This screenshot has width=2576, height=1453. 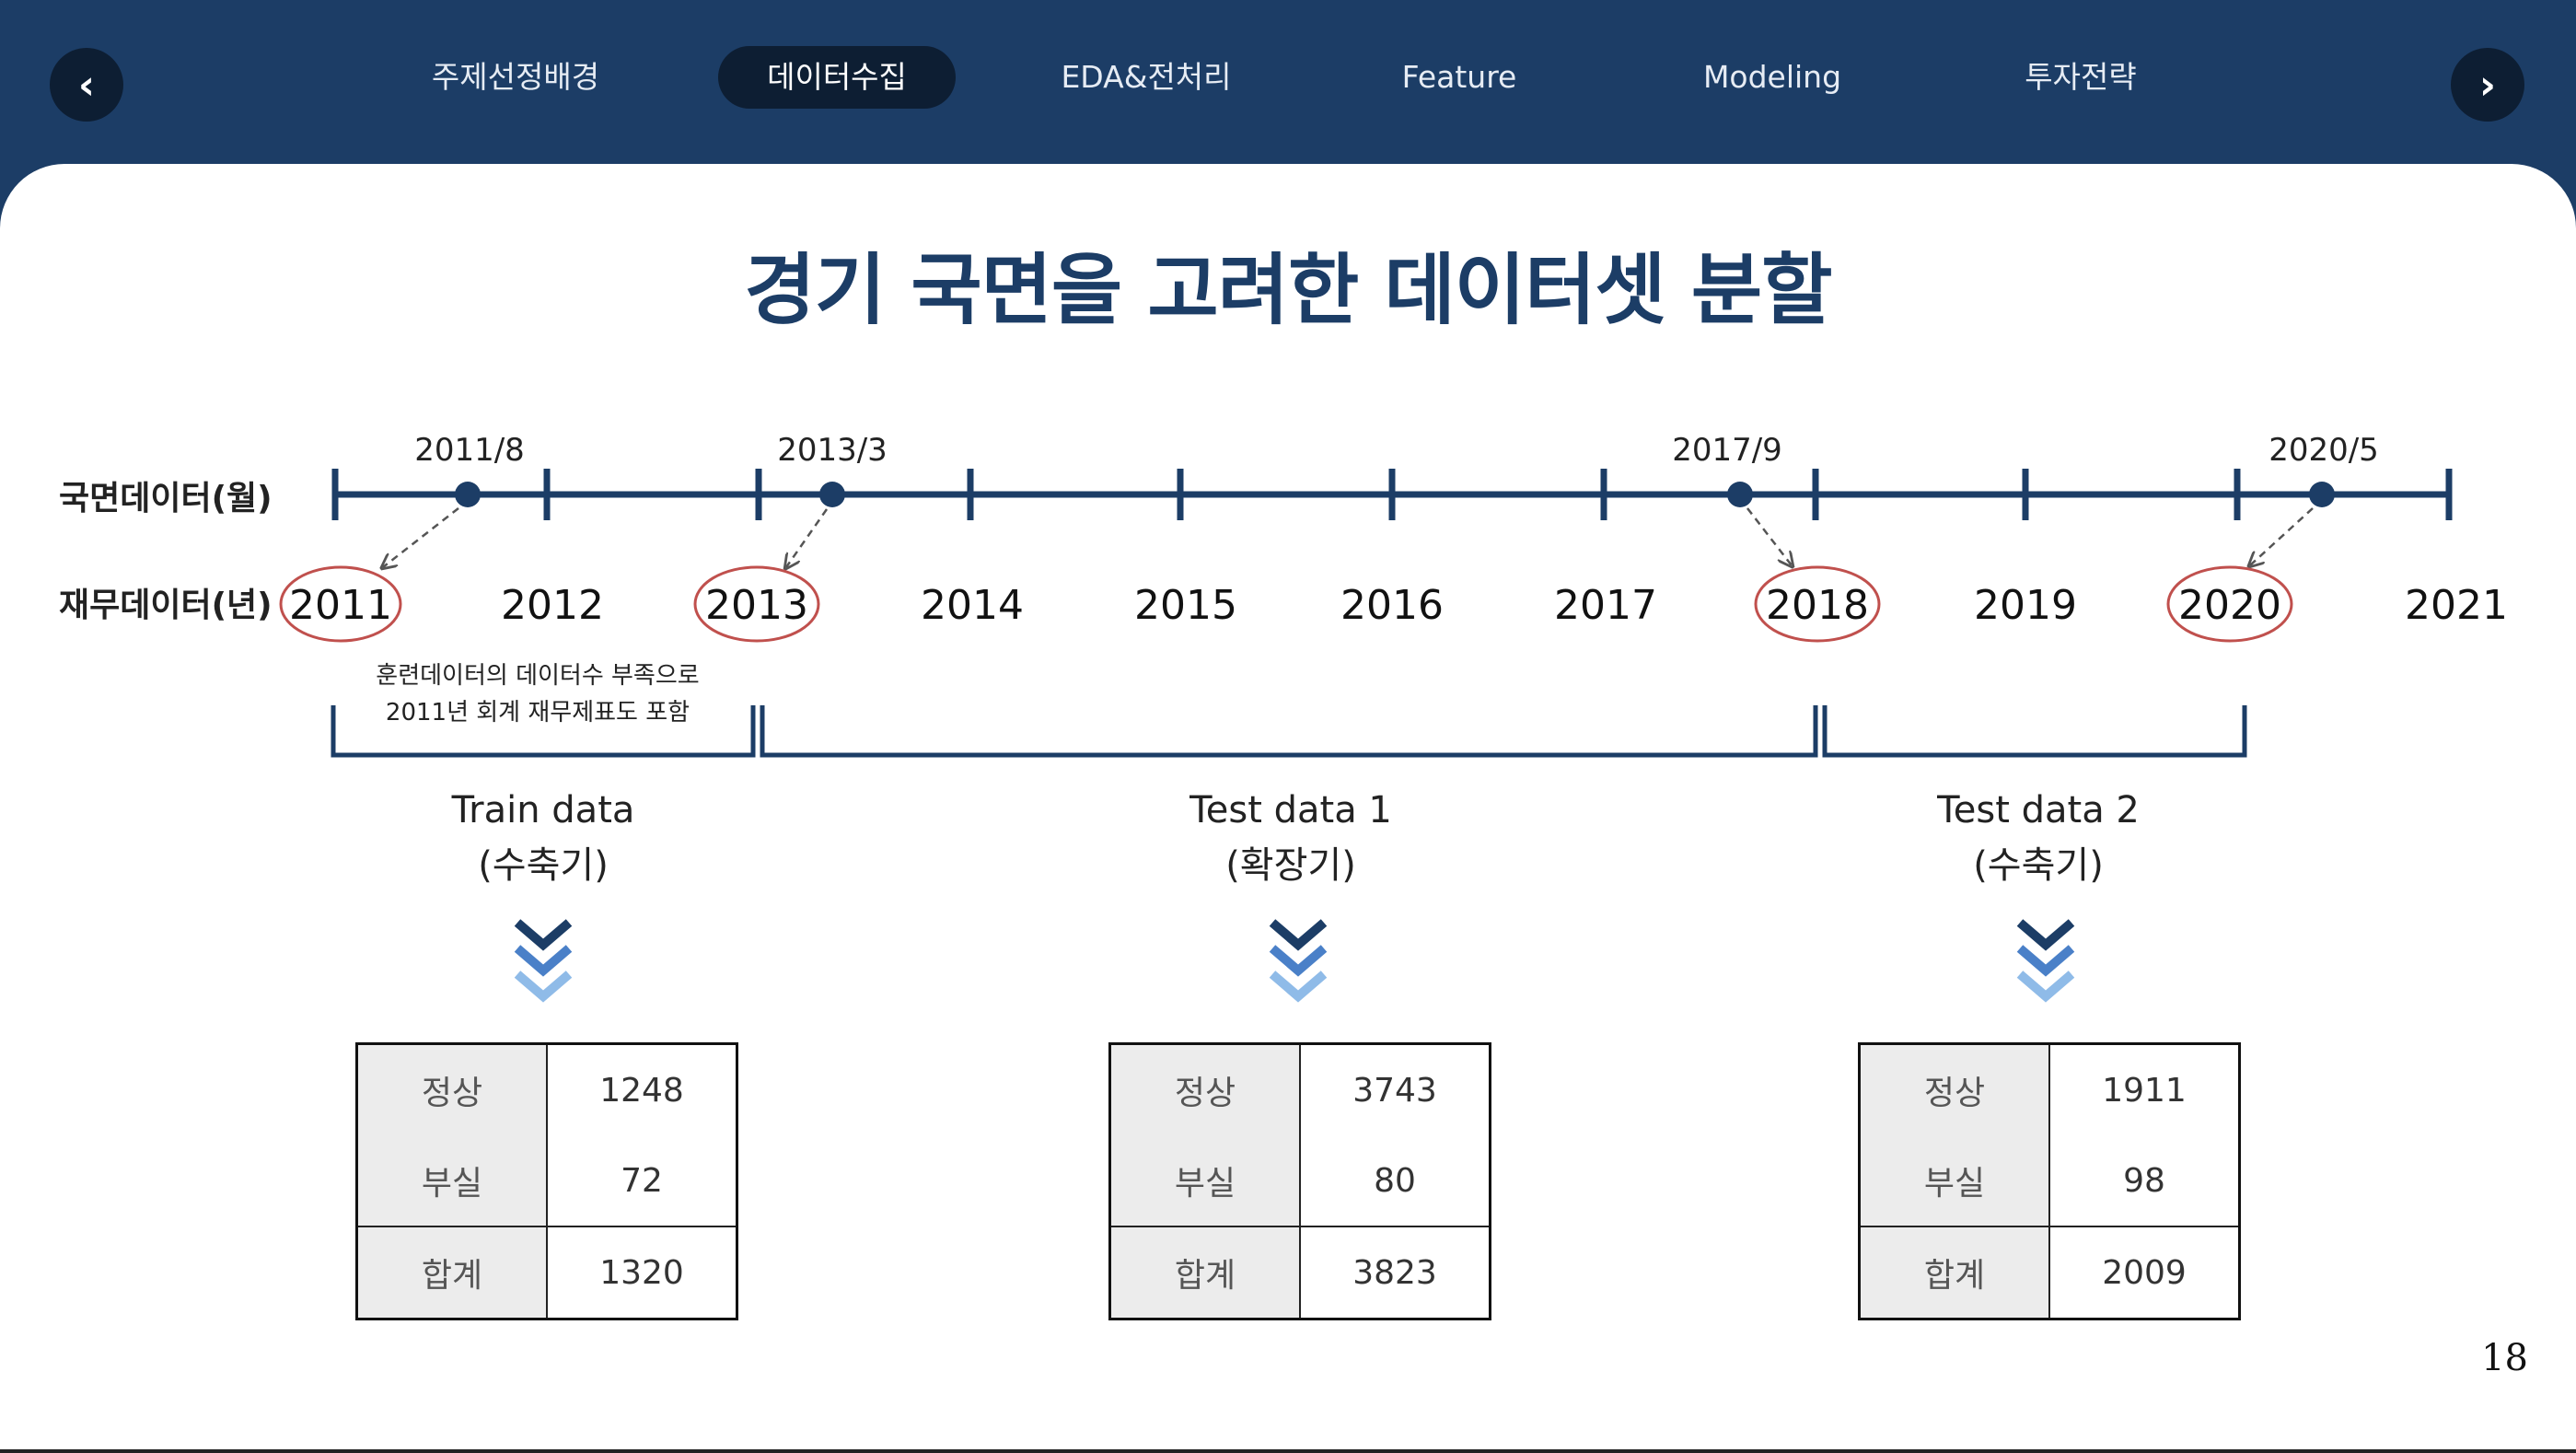 I want to click on train-count-table: 정상 1248 부실 72 합계 1320, so click(x=546, y=1181).